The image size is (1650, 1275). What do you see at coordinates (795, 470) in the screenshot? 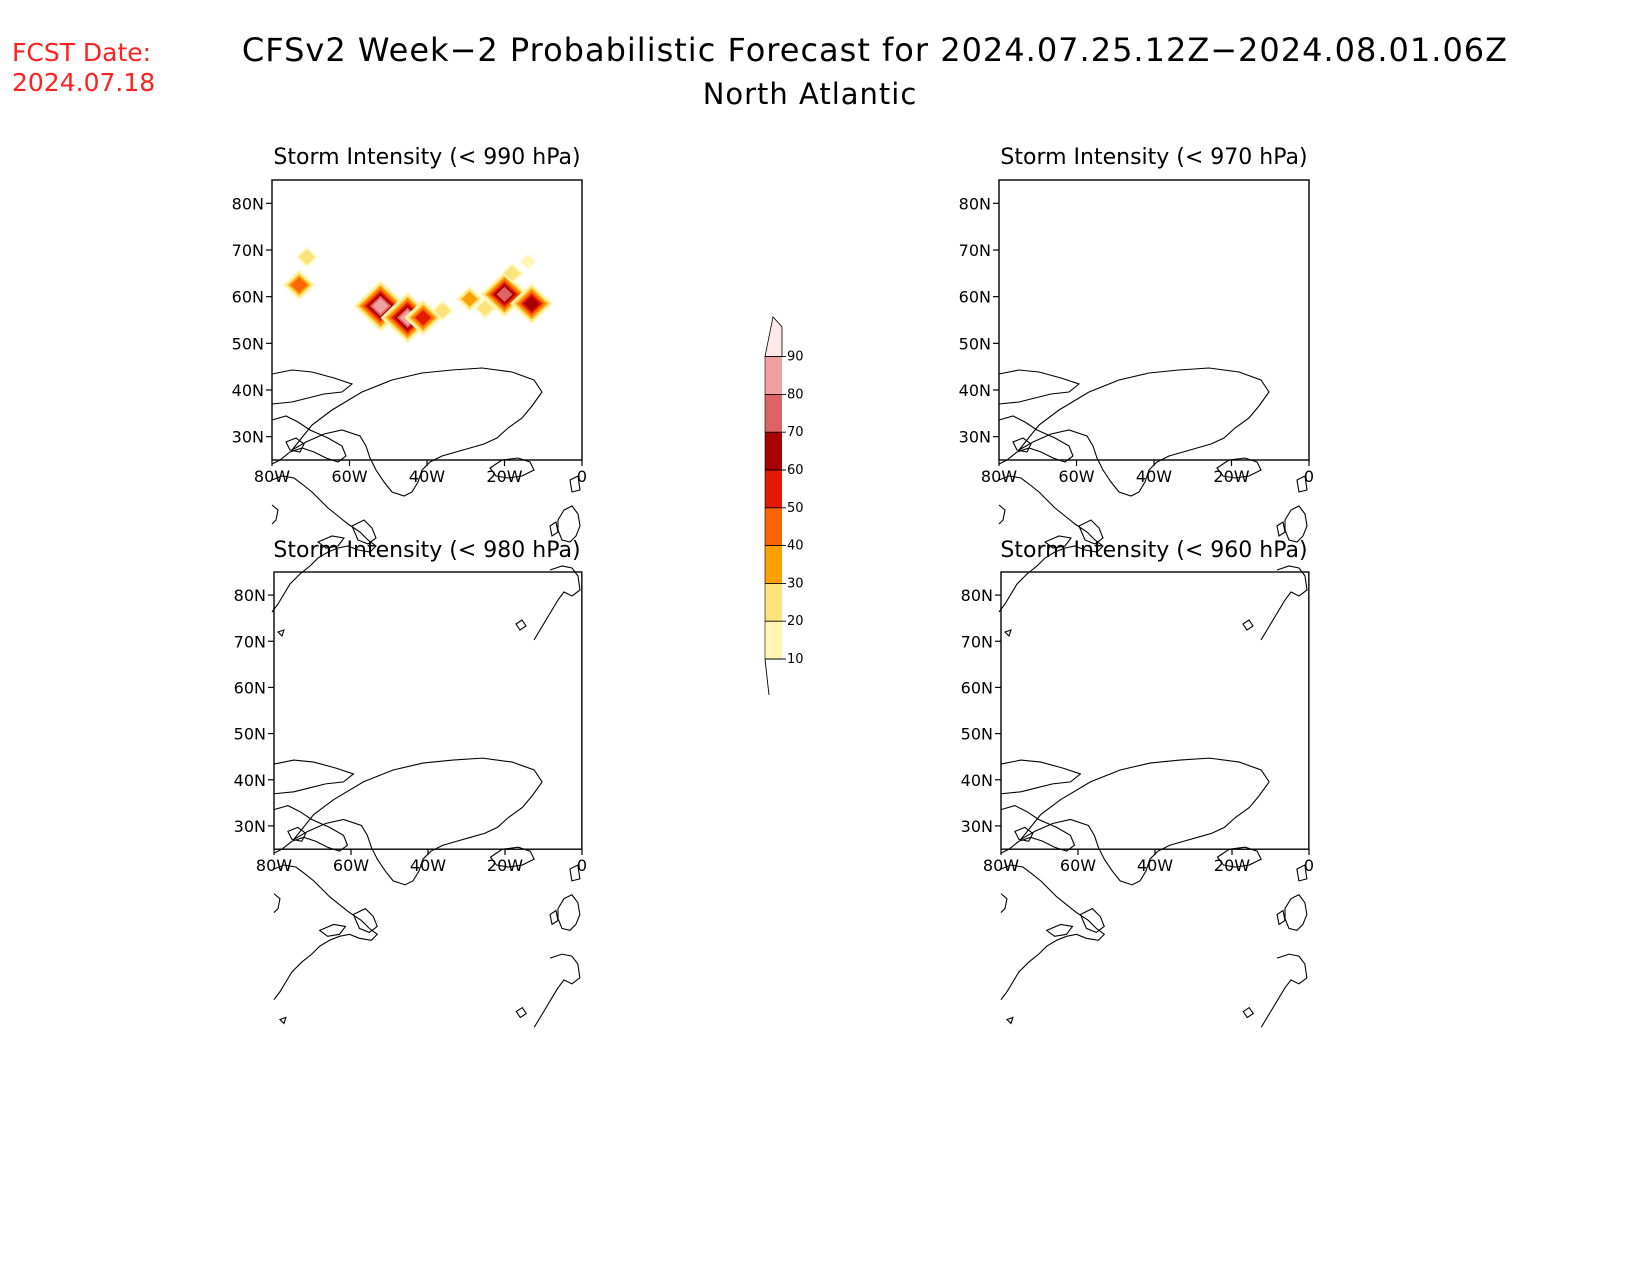
I see `colorbar-label: 60` at bounding box center [795, 470].